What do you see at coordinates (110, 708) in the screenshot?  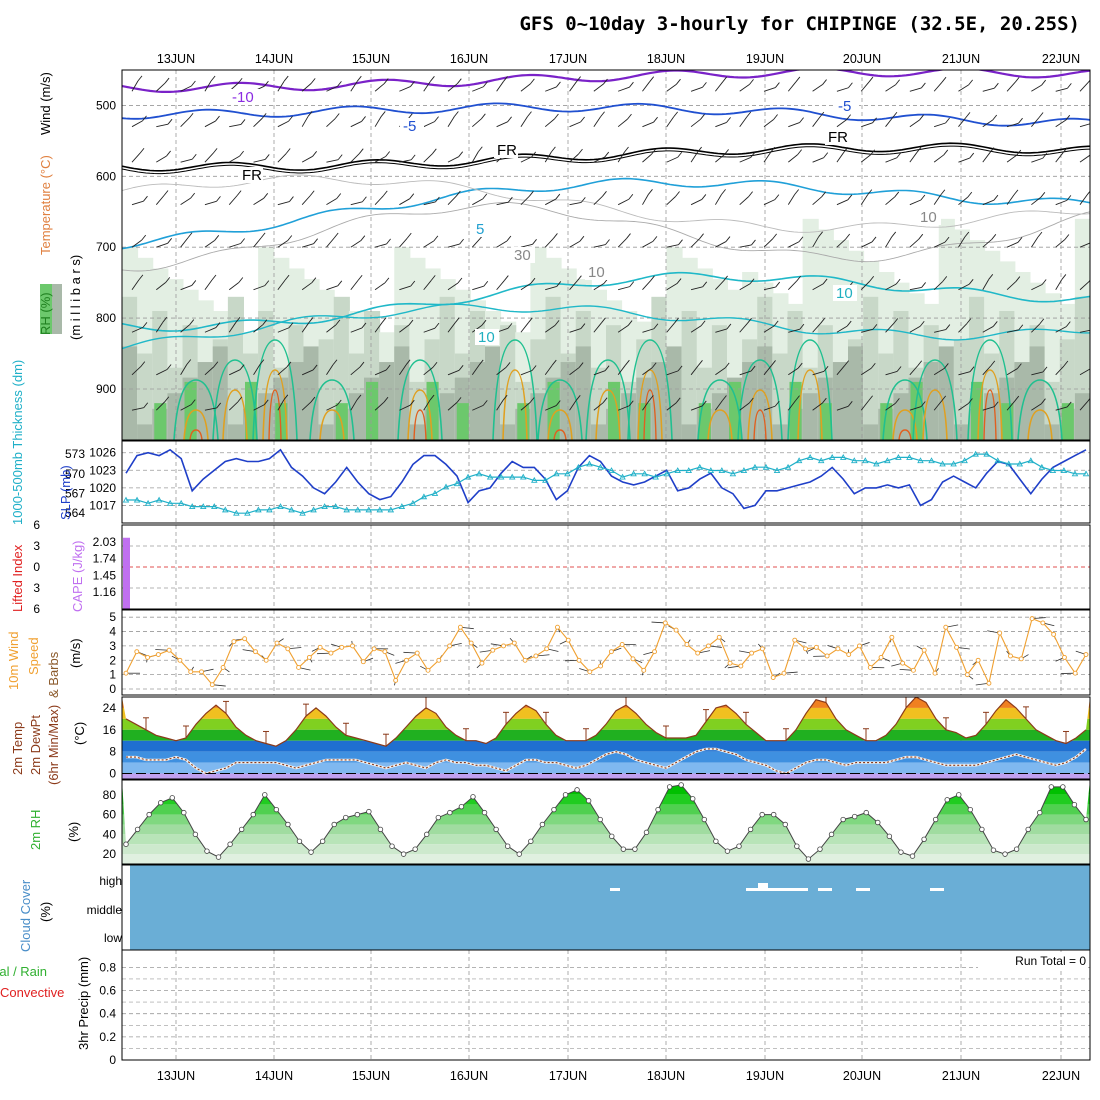 I see `ytick-label-temp: 24` at bounding box center [110, 708].